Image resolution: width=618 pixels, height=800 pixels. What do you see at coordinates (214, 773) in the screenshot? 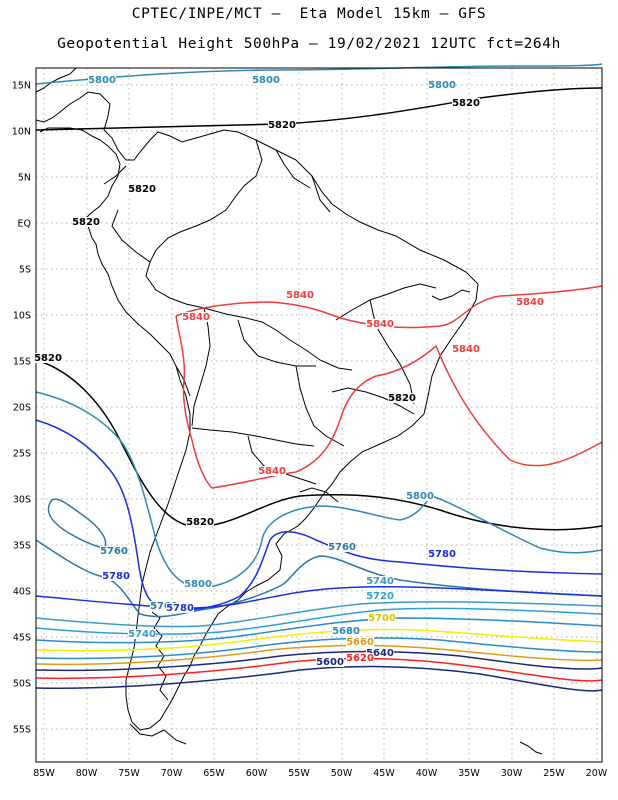
I see `lon-tick-label: 65W` at bounding box center [214, 773].